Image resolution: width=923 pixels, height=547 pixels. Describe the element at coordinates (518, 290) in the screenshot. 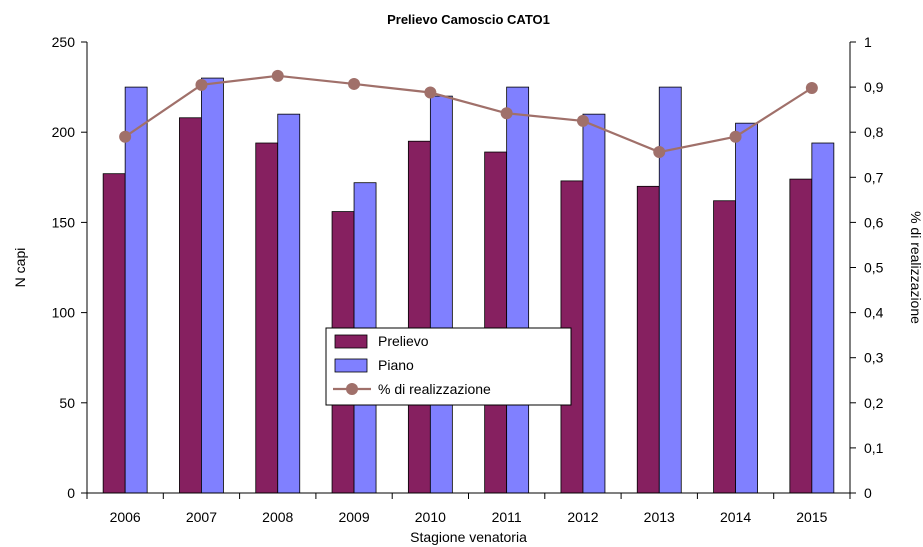

I see `bar-piano-2011` at that location.